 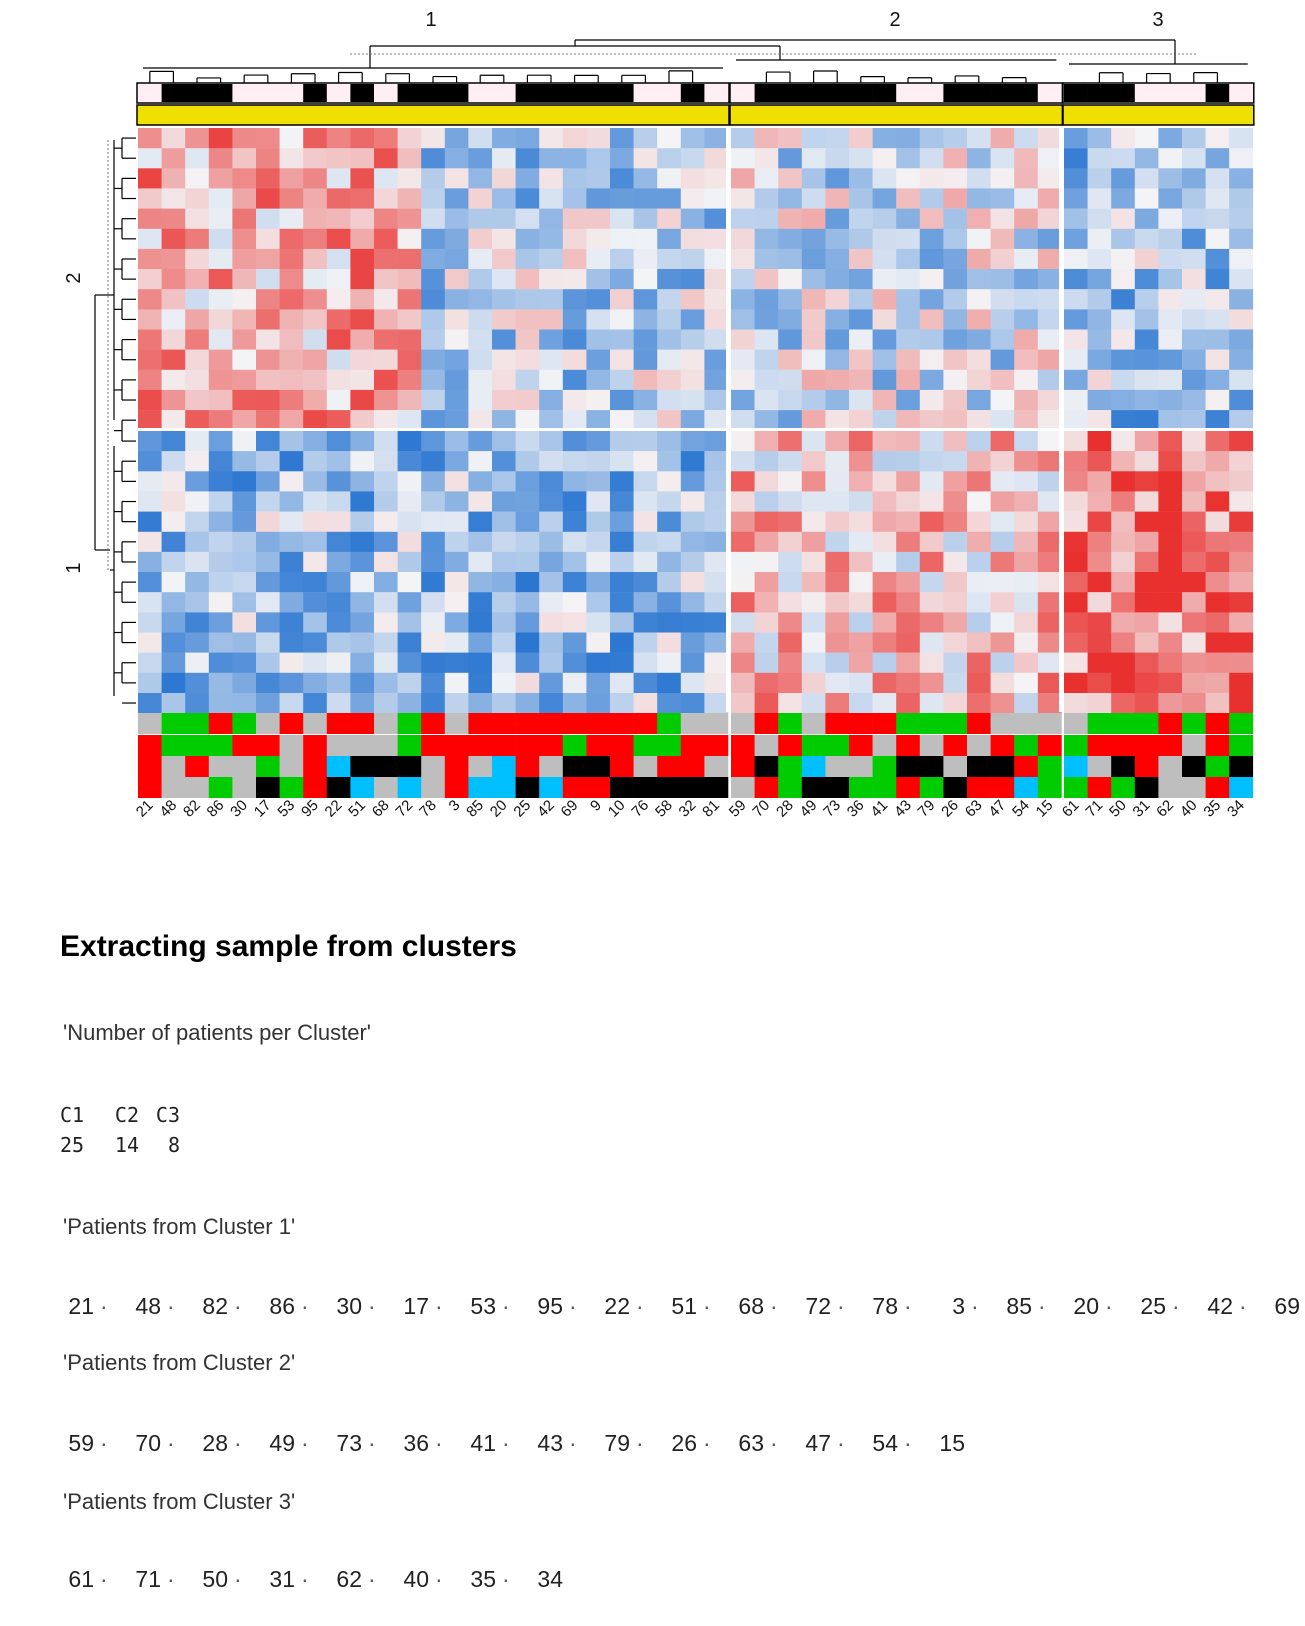 I want to click on sample-label: 42, so click(x=546, y=809).